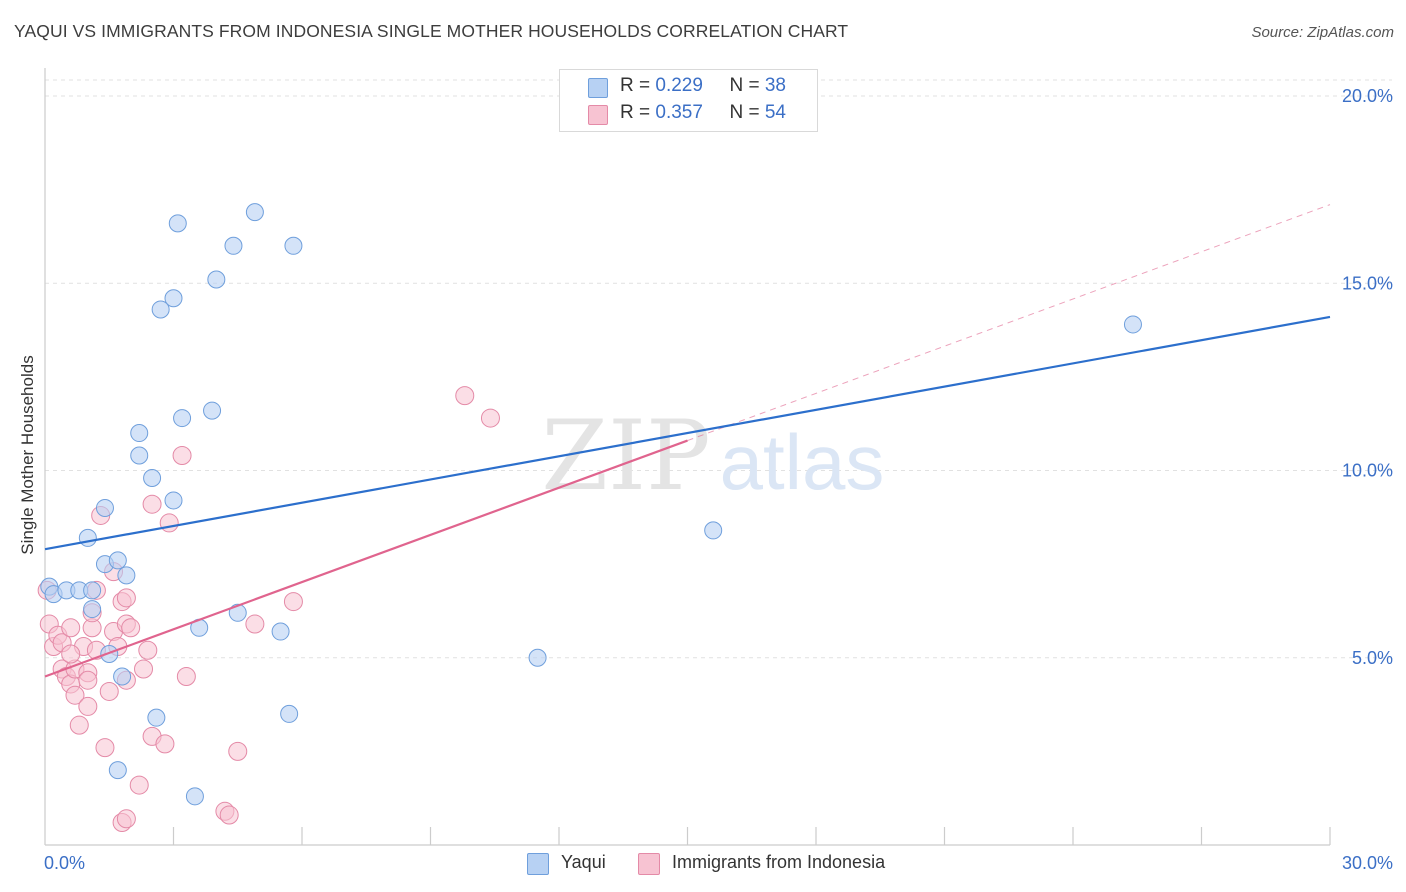 The height and width of the screenshot is (892, 1406). I want to click on legend-label-yaqui: Yaqui, so click(583, 862).